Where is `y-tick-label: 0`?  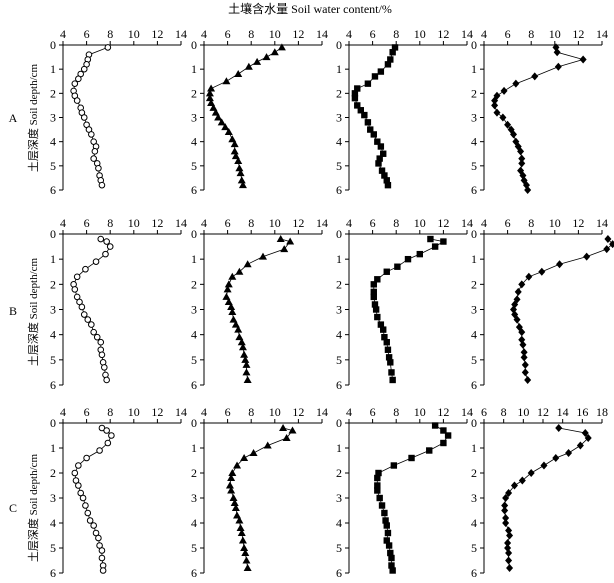
y-tick-label: 0 is located at coordinates (339, 423).